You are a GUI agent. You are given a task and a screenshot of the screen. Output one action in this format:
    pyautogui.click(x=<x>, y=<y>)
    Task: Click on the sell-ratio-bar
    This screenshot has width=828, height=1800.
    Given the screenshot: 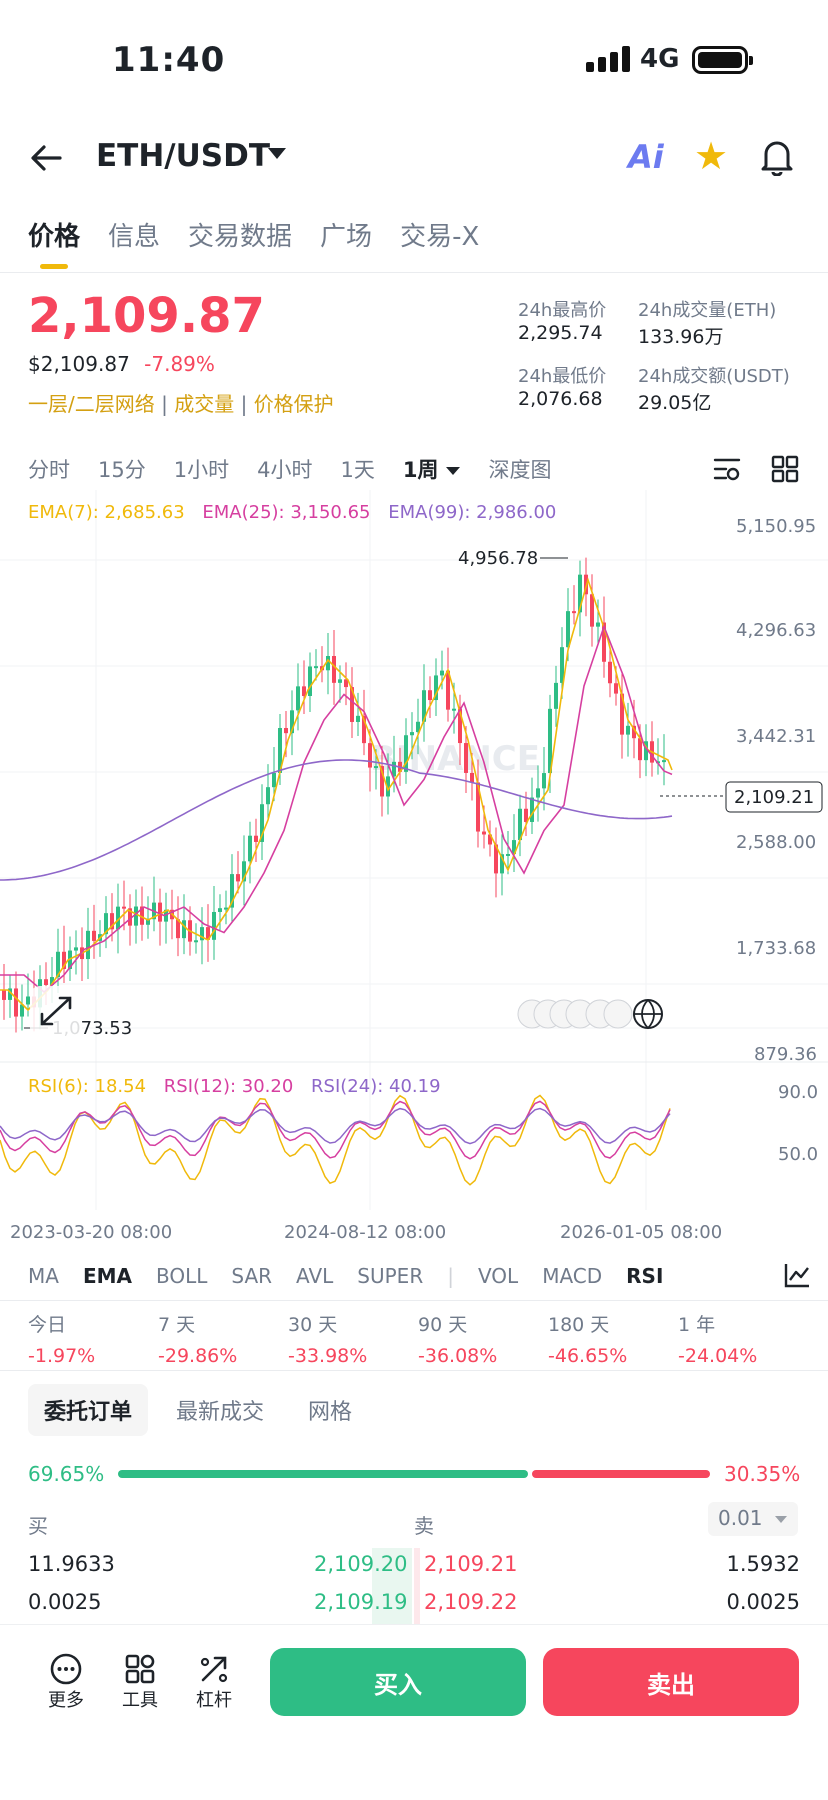 What is the action you would take?
    pyautogui.click(x=621, y=1474)
    